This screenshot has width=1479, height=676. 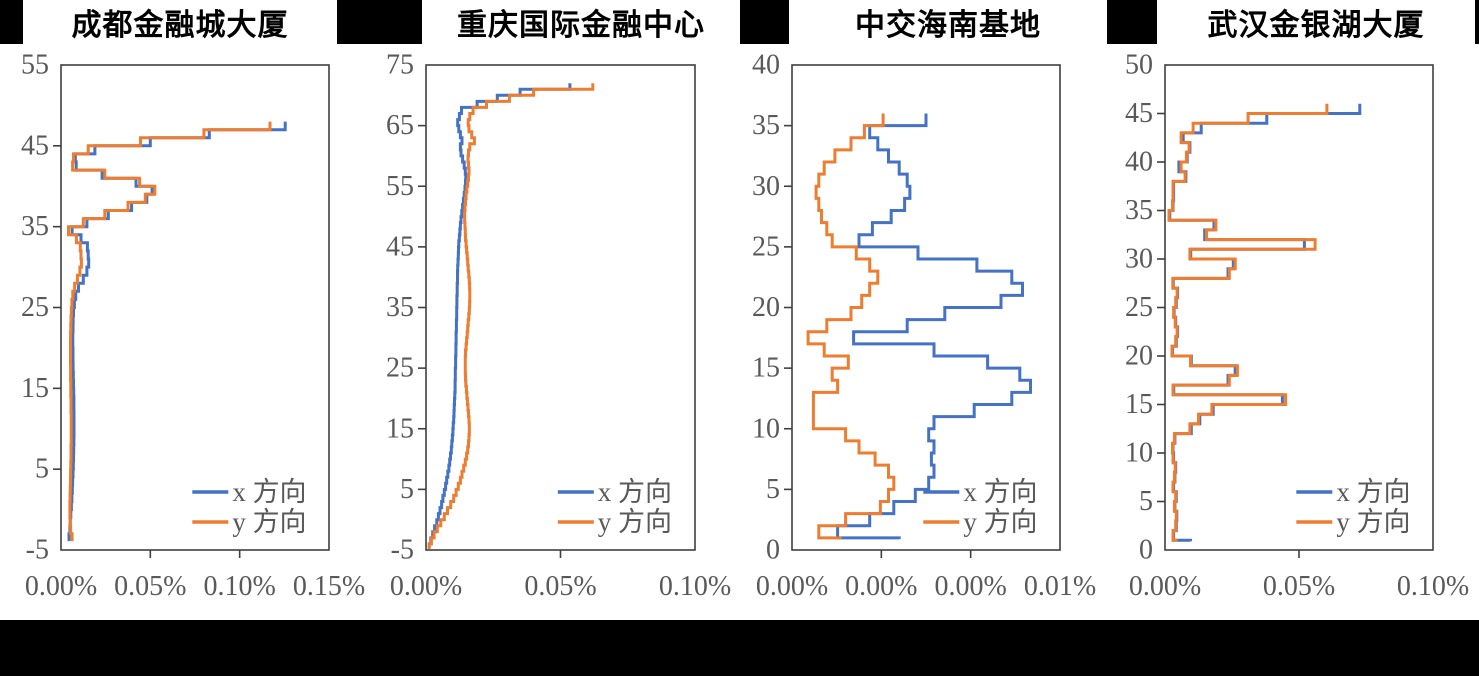 I want to click on chart-title-chongqing: 重庆国际金融中心, so click(x=581, y=22).